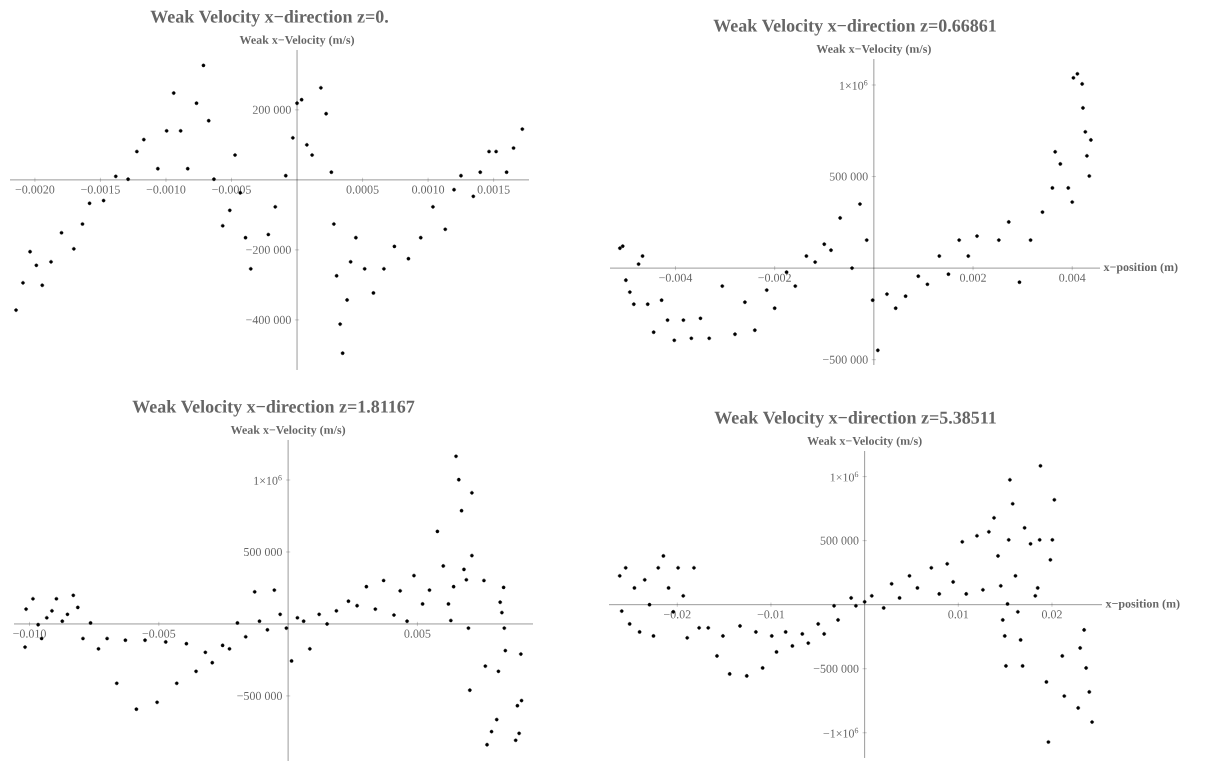  What do you see at coordinates (774, 277) in the screenshot?
I see `x-tick-label: −0.002` at bounding box center [774, 277].